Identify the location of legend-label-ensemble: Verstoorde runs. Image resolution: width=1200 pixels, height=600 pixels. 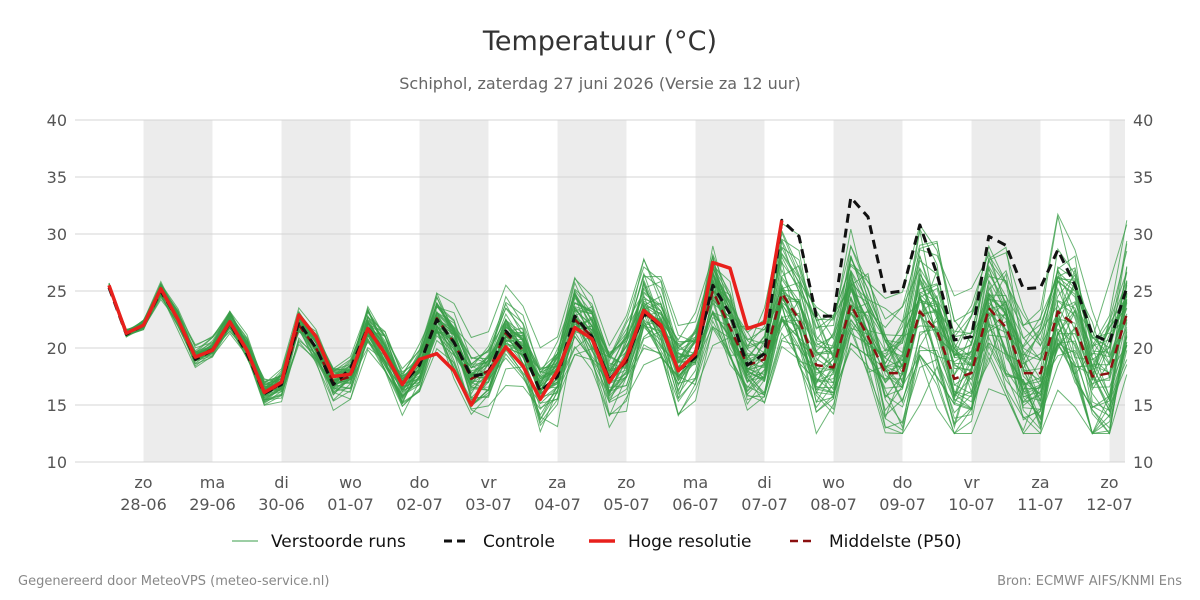
(338, 542).